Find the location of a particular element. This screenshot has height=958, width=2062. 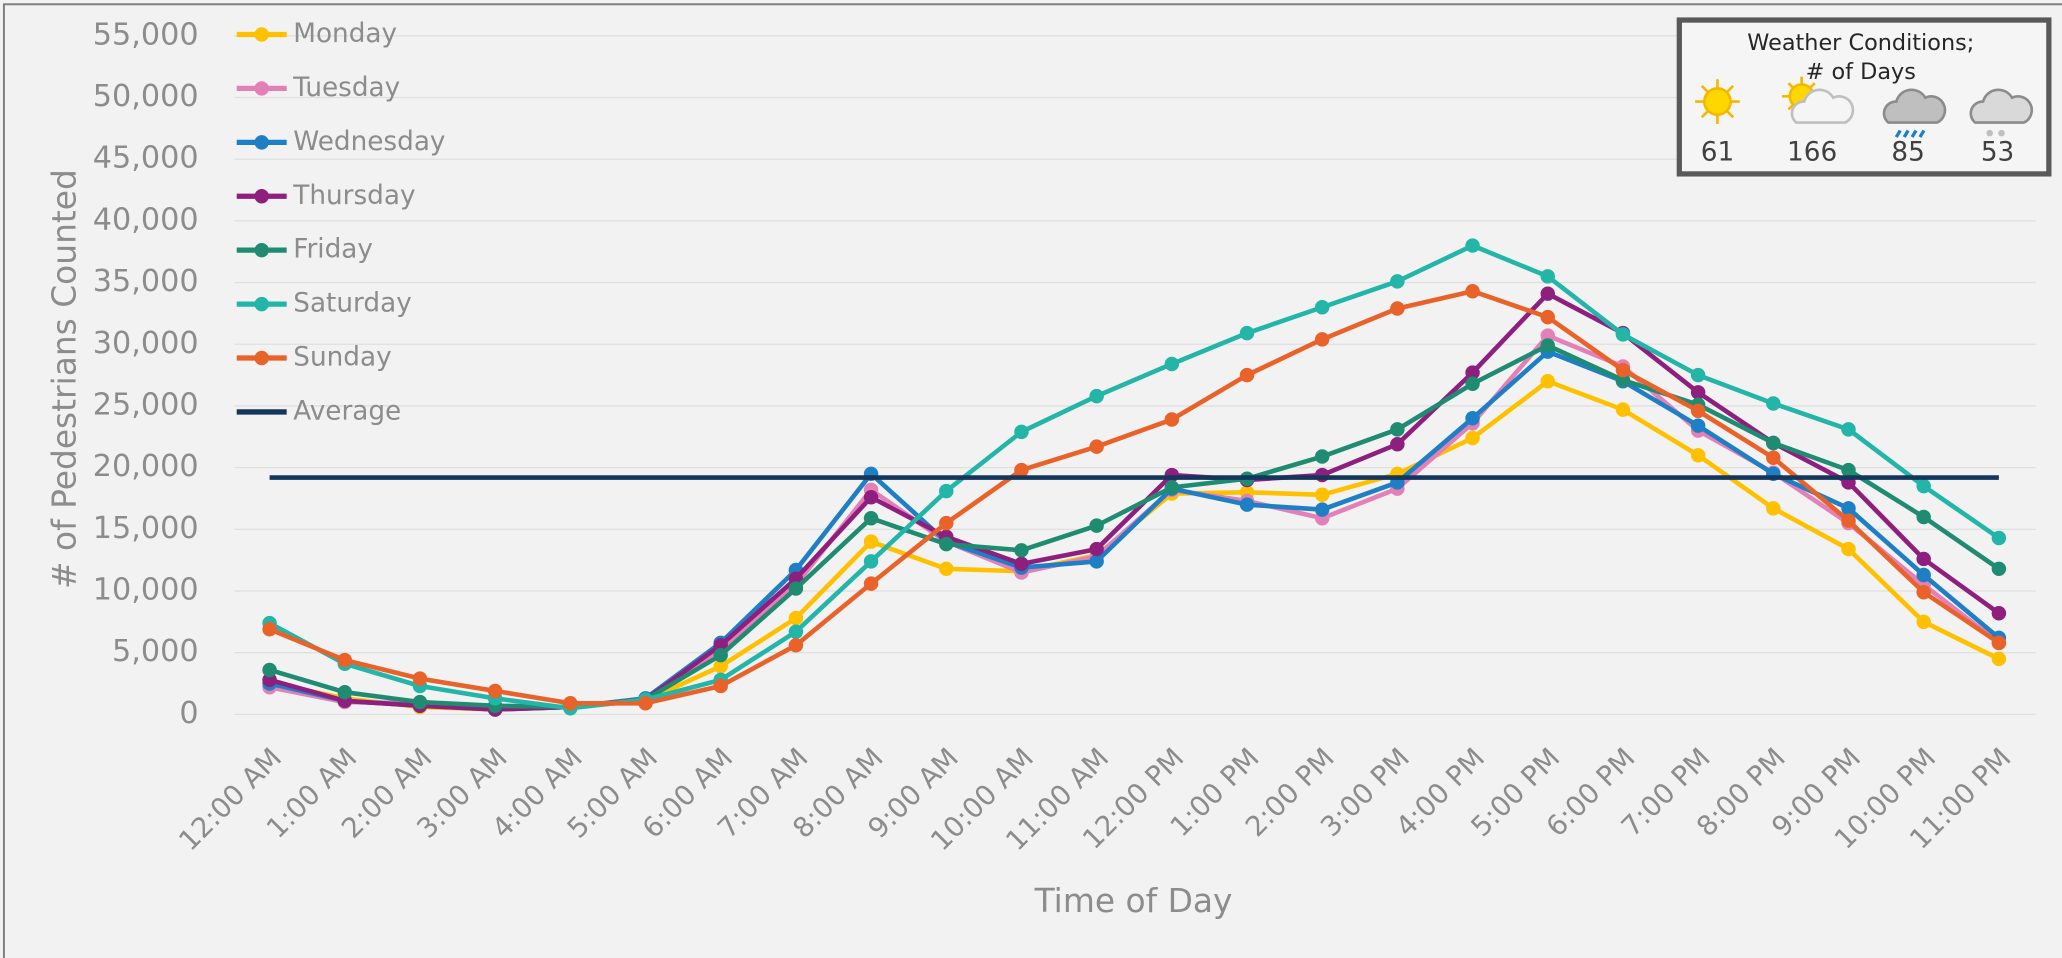

snow-icon is located at coordinates (2001, 112).